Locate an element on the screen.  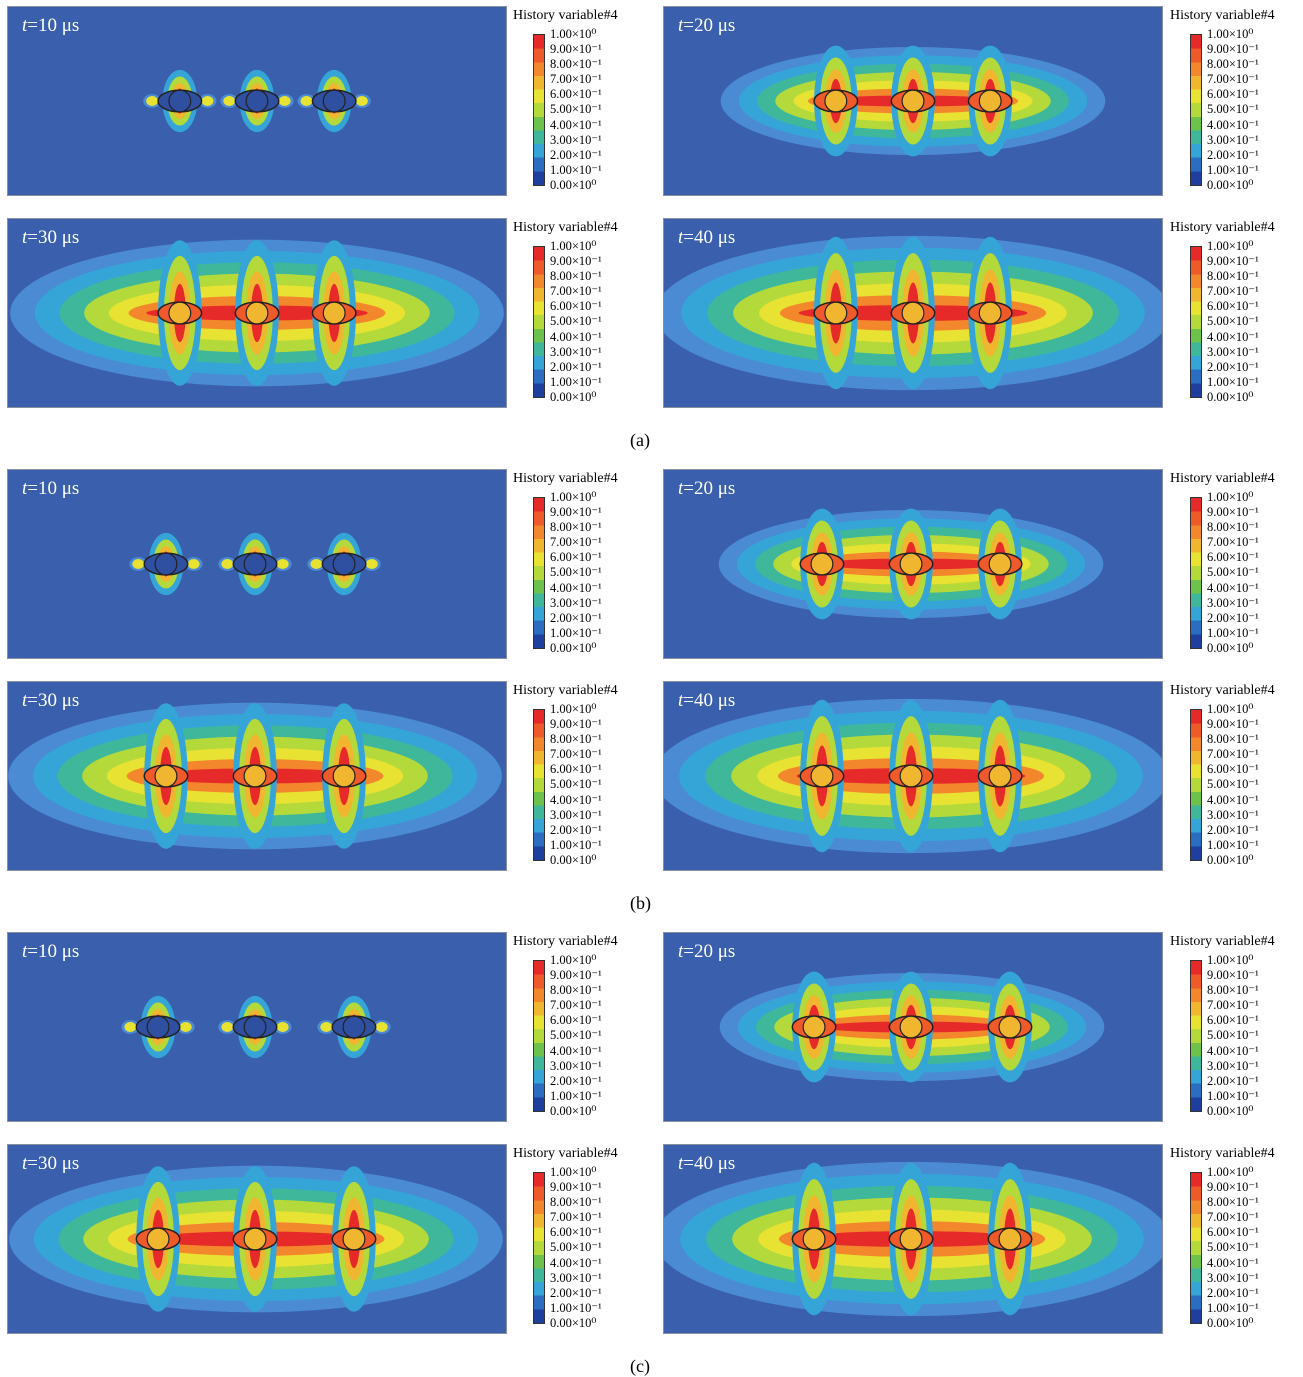
contour-panel: t=20 μs is located at coordinates (913, 1027).